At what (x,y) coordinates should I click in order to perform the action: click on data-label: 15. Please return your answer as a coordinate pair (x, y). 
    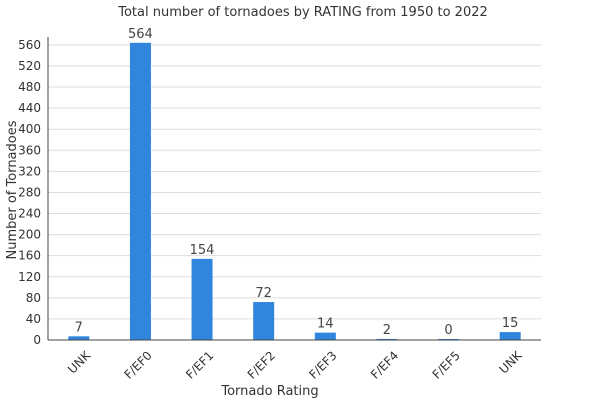
    Looking at the image, I should click on (510, 323).